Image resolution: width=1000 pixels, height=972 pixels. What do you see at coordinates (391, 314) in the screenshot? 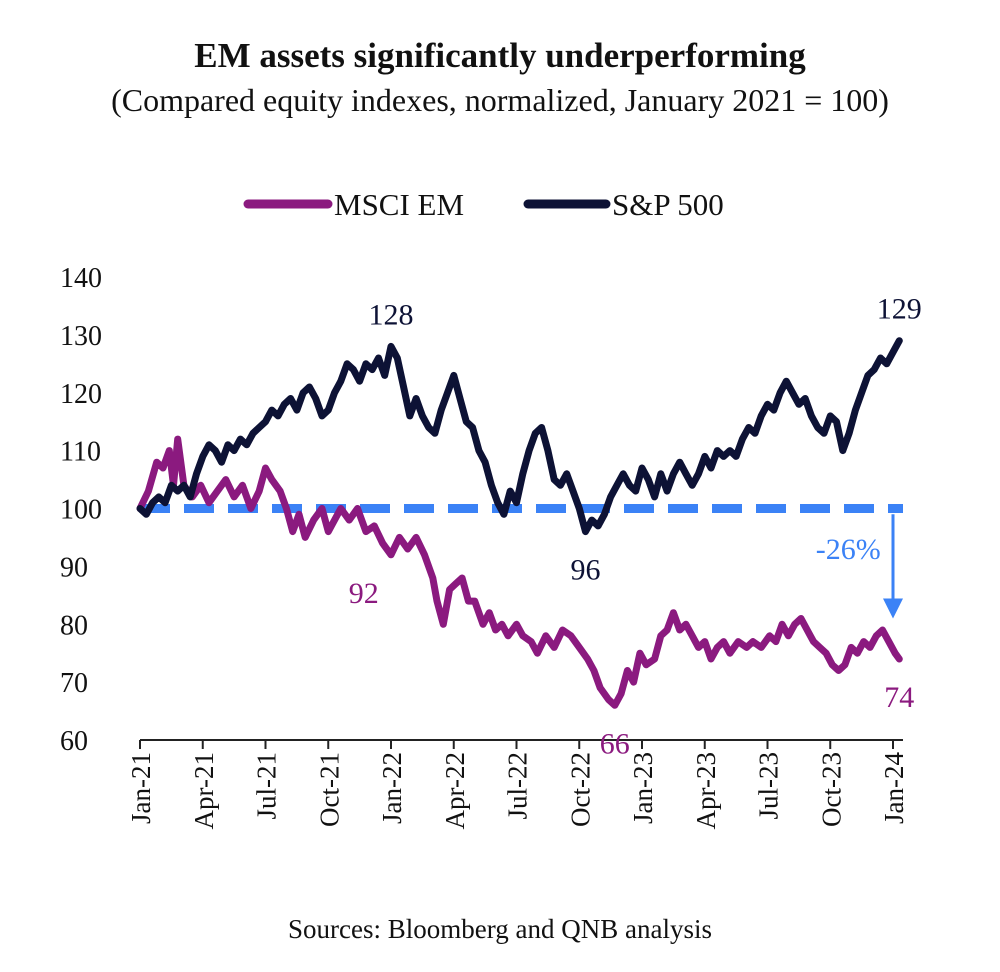
I see `annotation-128: 128` at bounding box center [391, 314].